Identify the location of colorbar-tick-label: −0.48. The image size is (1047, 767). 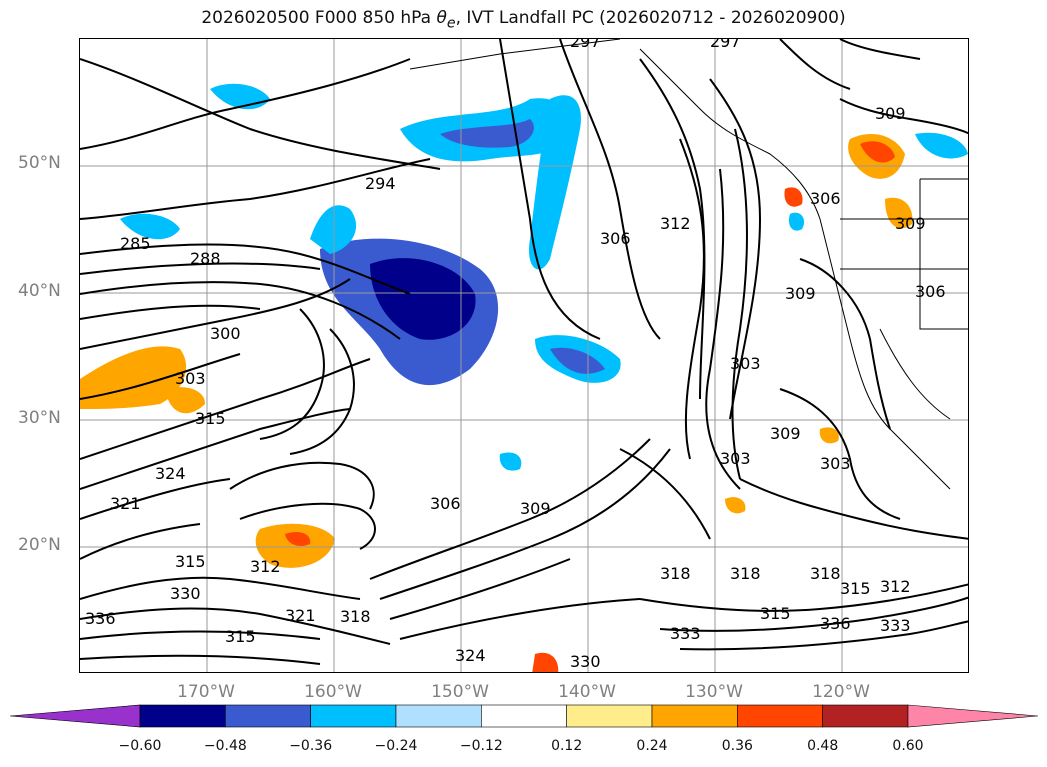
(225, 746).